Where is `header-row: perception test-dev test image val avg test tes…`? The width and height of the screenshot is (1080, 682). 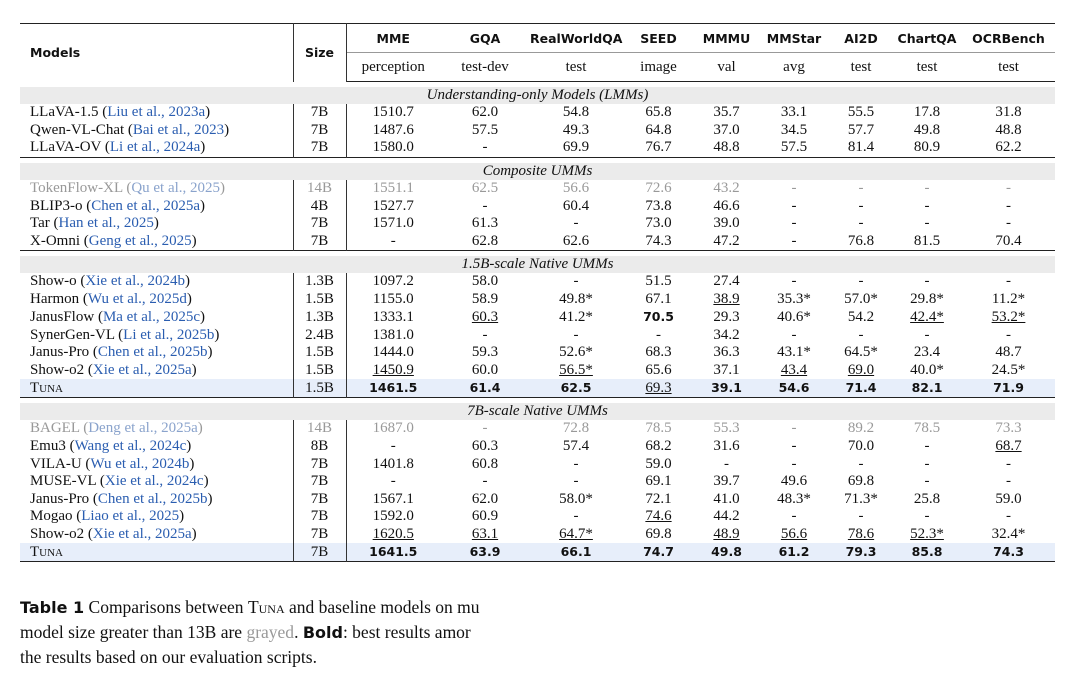 header-row: perception test-dev test image val avg test tes… is located at coordinates (537, 67).